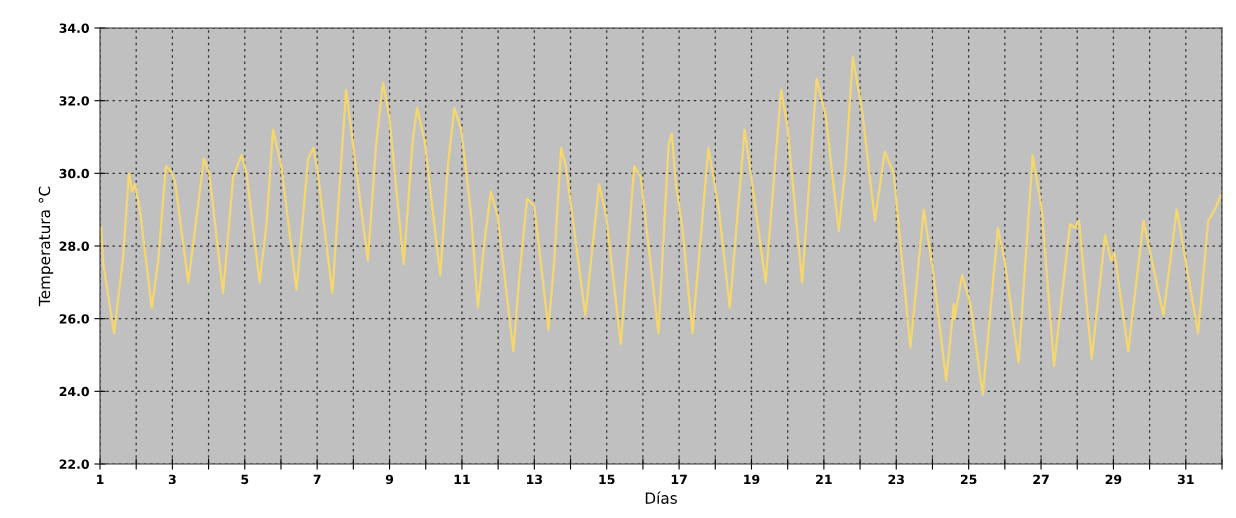 Image resolution: width=1236 pixels, height=518 pixels. What do you see at coordinates (74, 28) in the screenshot?
I see `y-tick-label: 34.0` at bounding box center [74, 28].